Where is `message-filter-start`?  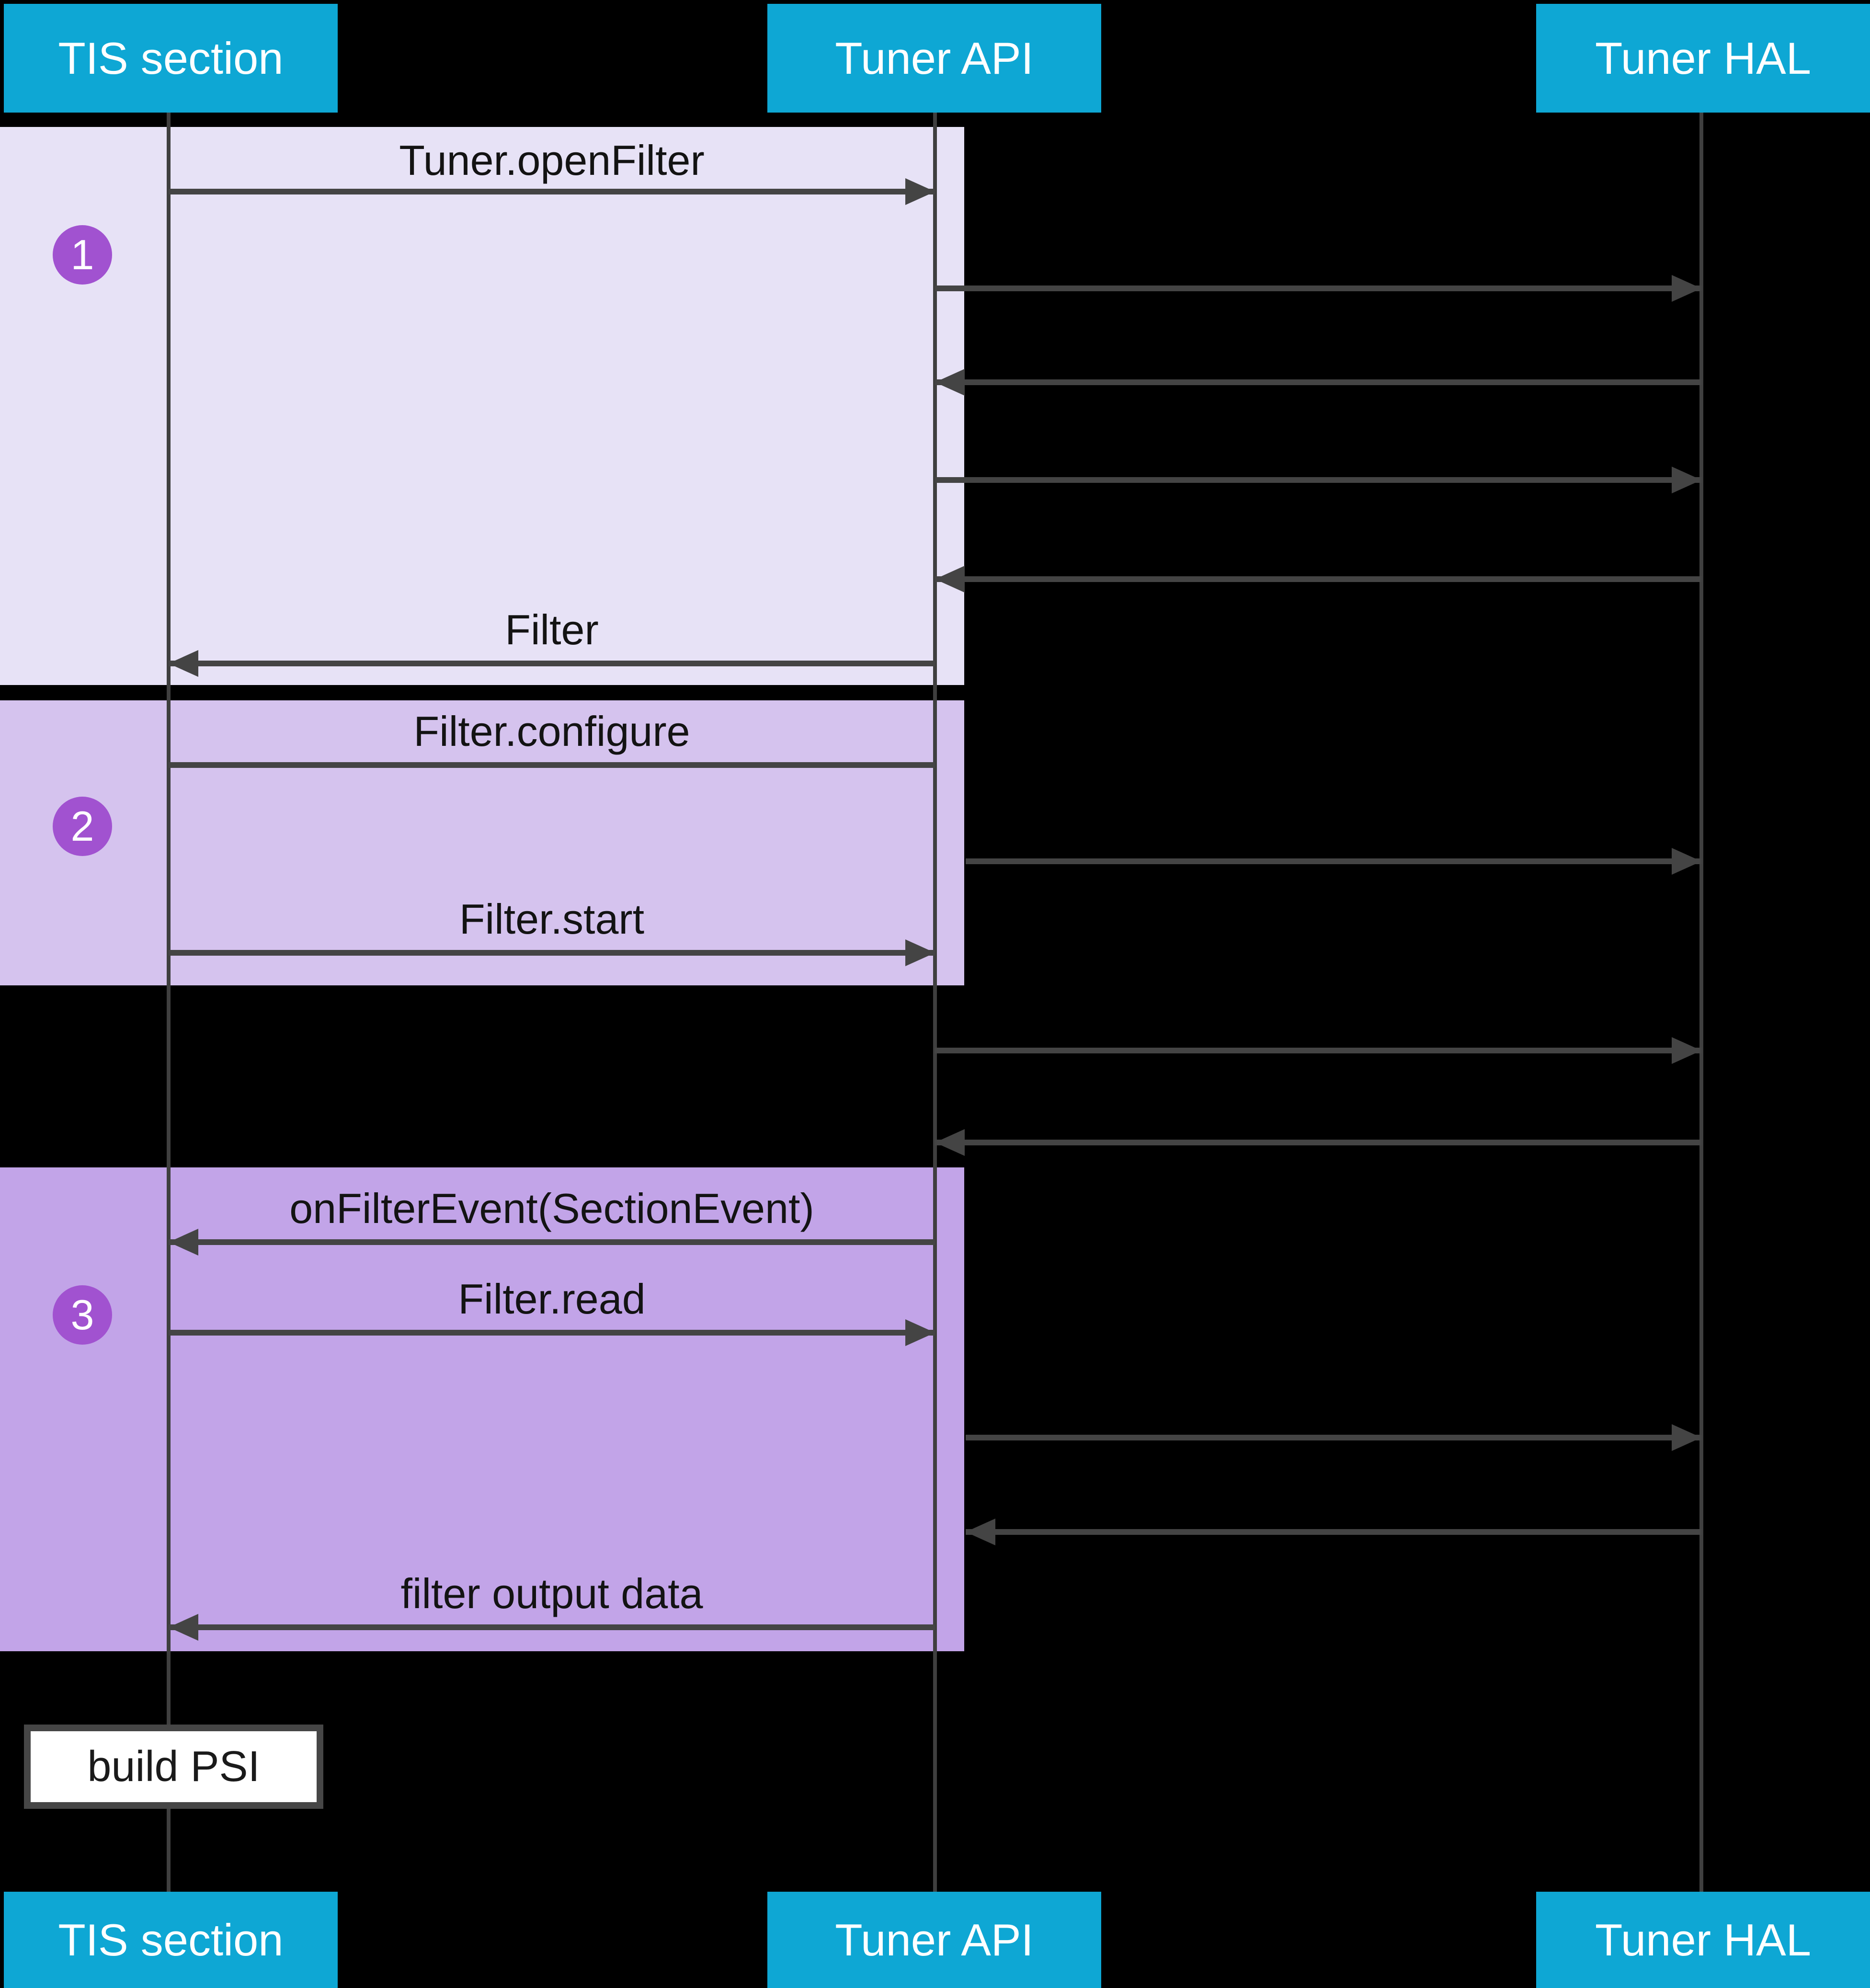 message-filter-start is located at coordinates (552, 952).